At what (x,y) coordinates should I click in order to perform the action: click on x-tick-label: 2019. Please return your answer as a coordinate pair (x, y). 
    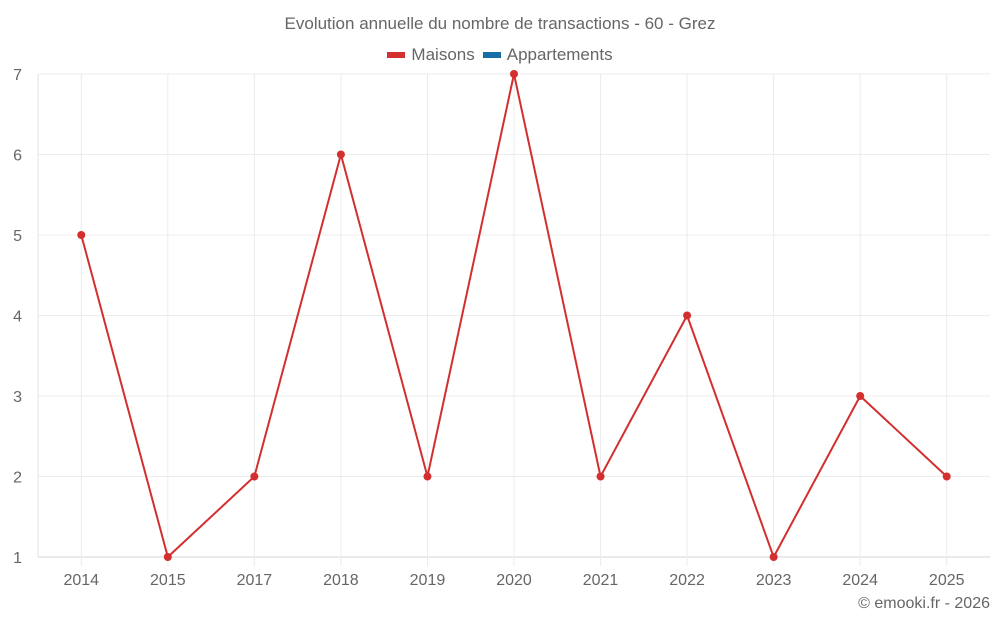
    Looking at the image, I should click on (428, 580).